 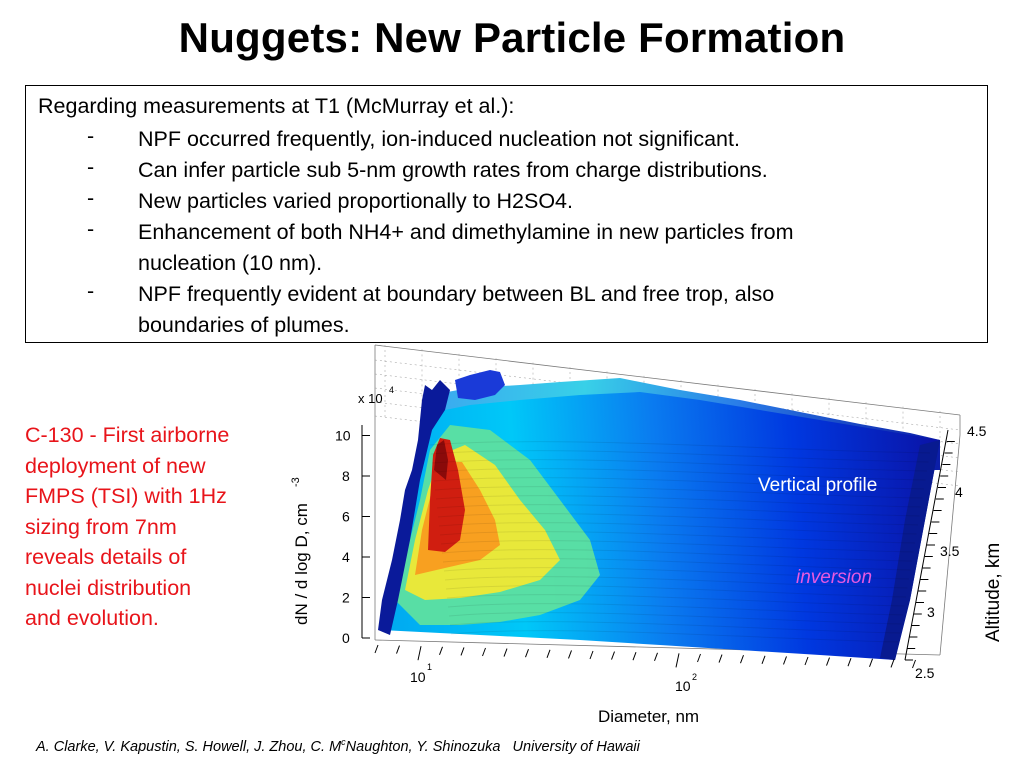 I want to click on side-note-line: reveals details of, so click(x=106, y=557).